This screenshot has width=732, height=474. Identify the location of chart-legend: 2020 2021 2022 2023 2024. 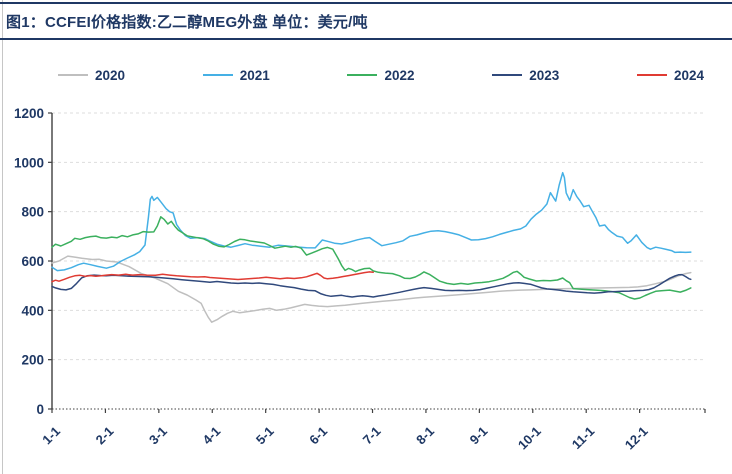
(381, 75).